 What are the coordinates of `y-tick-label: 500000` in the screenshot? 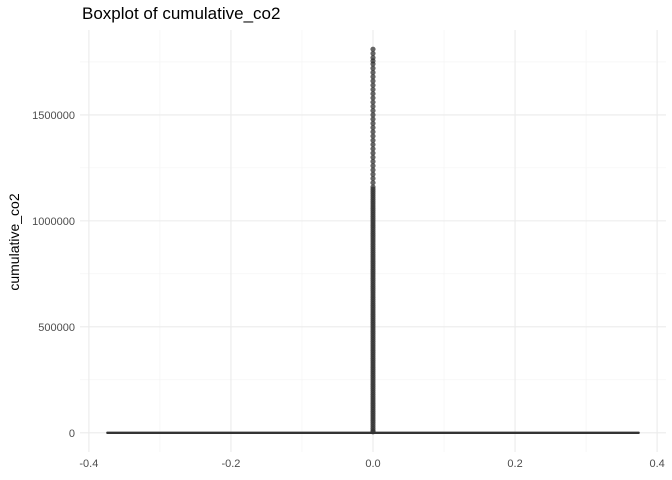 It's located at (56, 328).